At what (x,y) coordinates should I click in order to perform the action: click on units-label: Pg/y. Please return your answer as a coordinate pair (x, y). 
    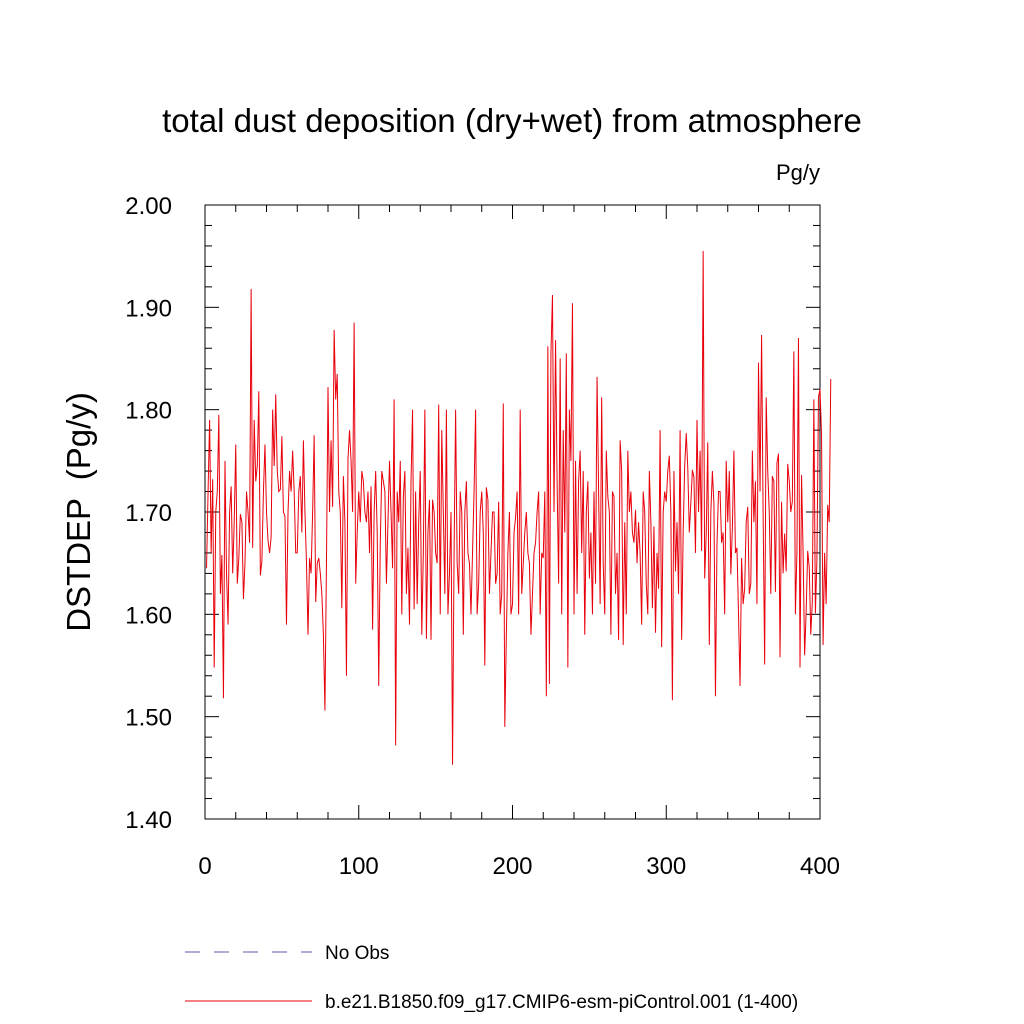
    Looking at the image, I should click on (798, 172).